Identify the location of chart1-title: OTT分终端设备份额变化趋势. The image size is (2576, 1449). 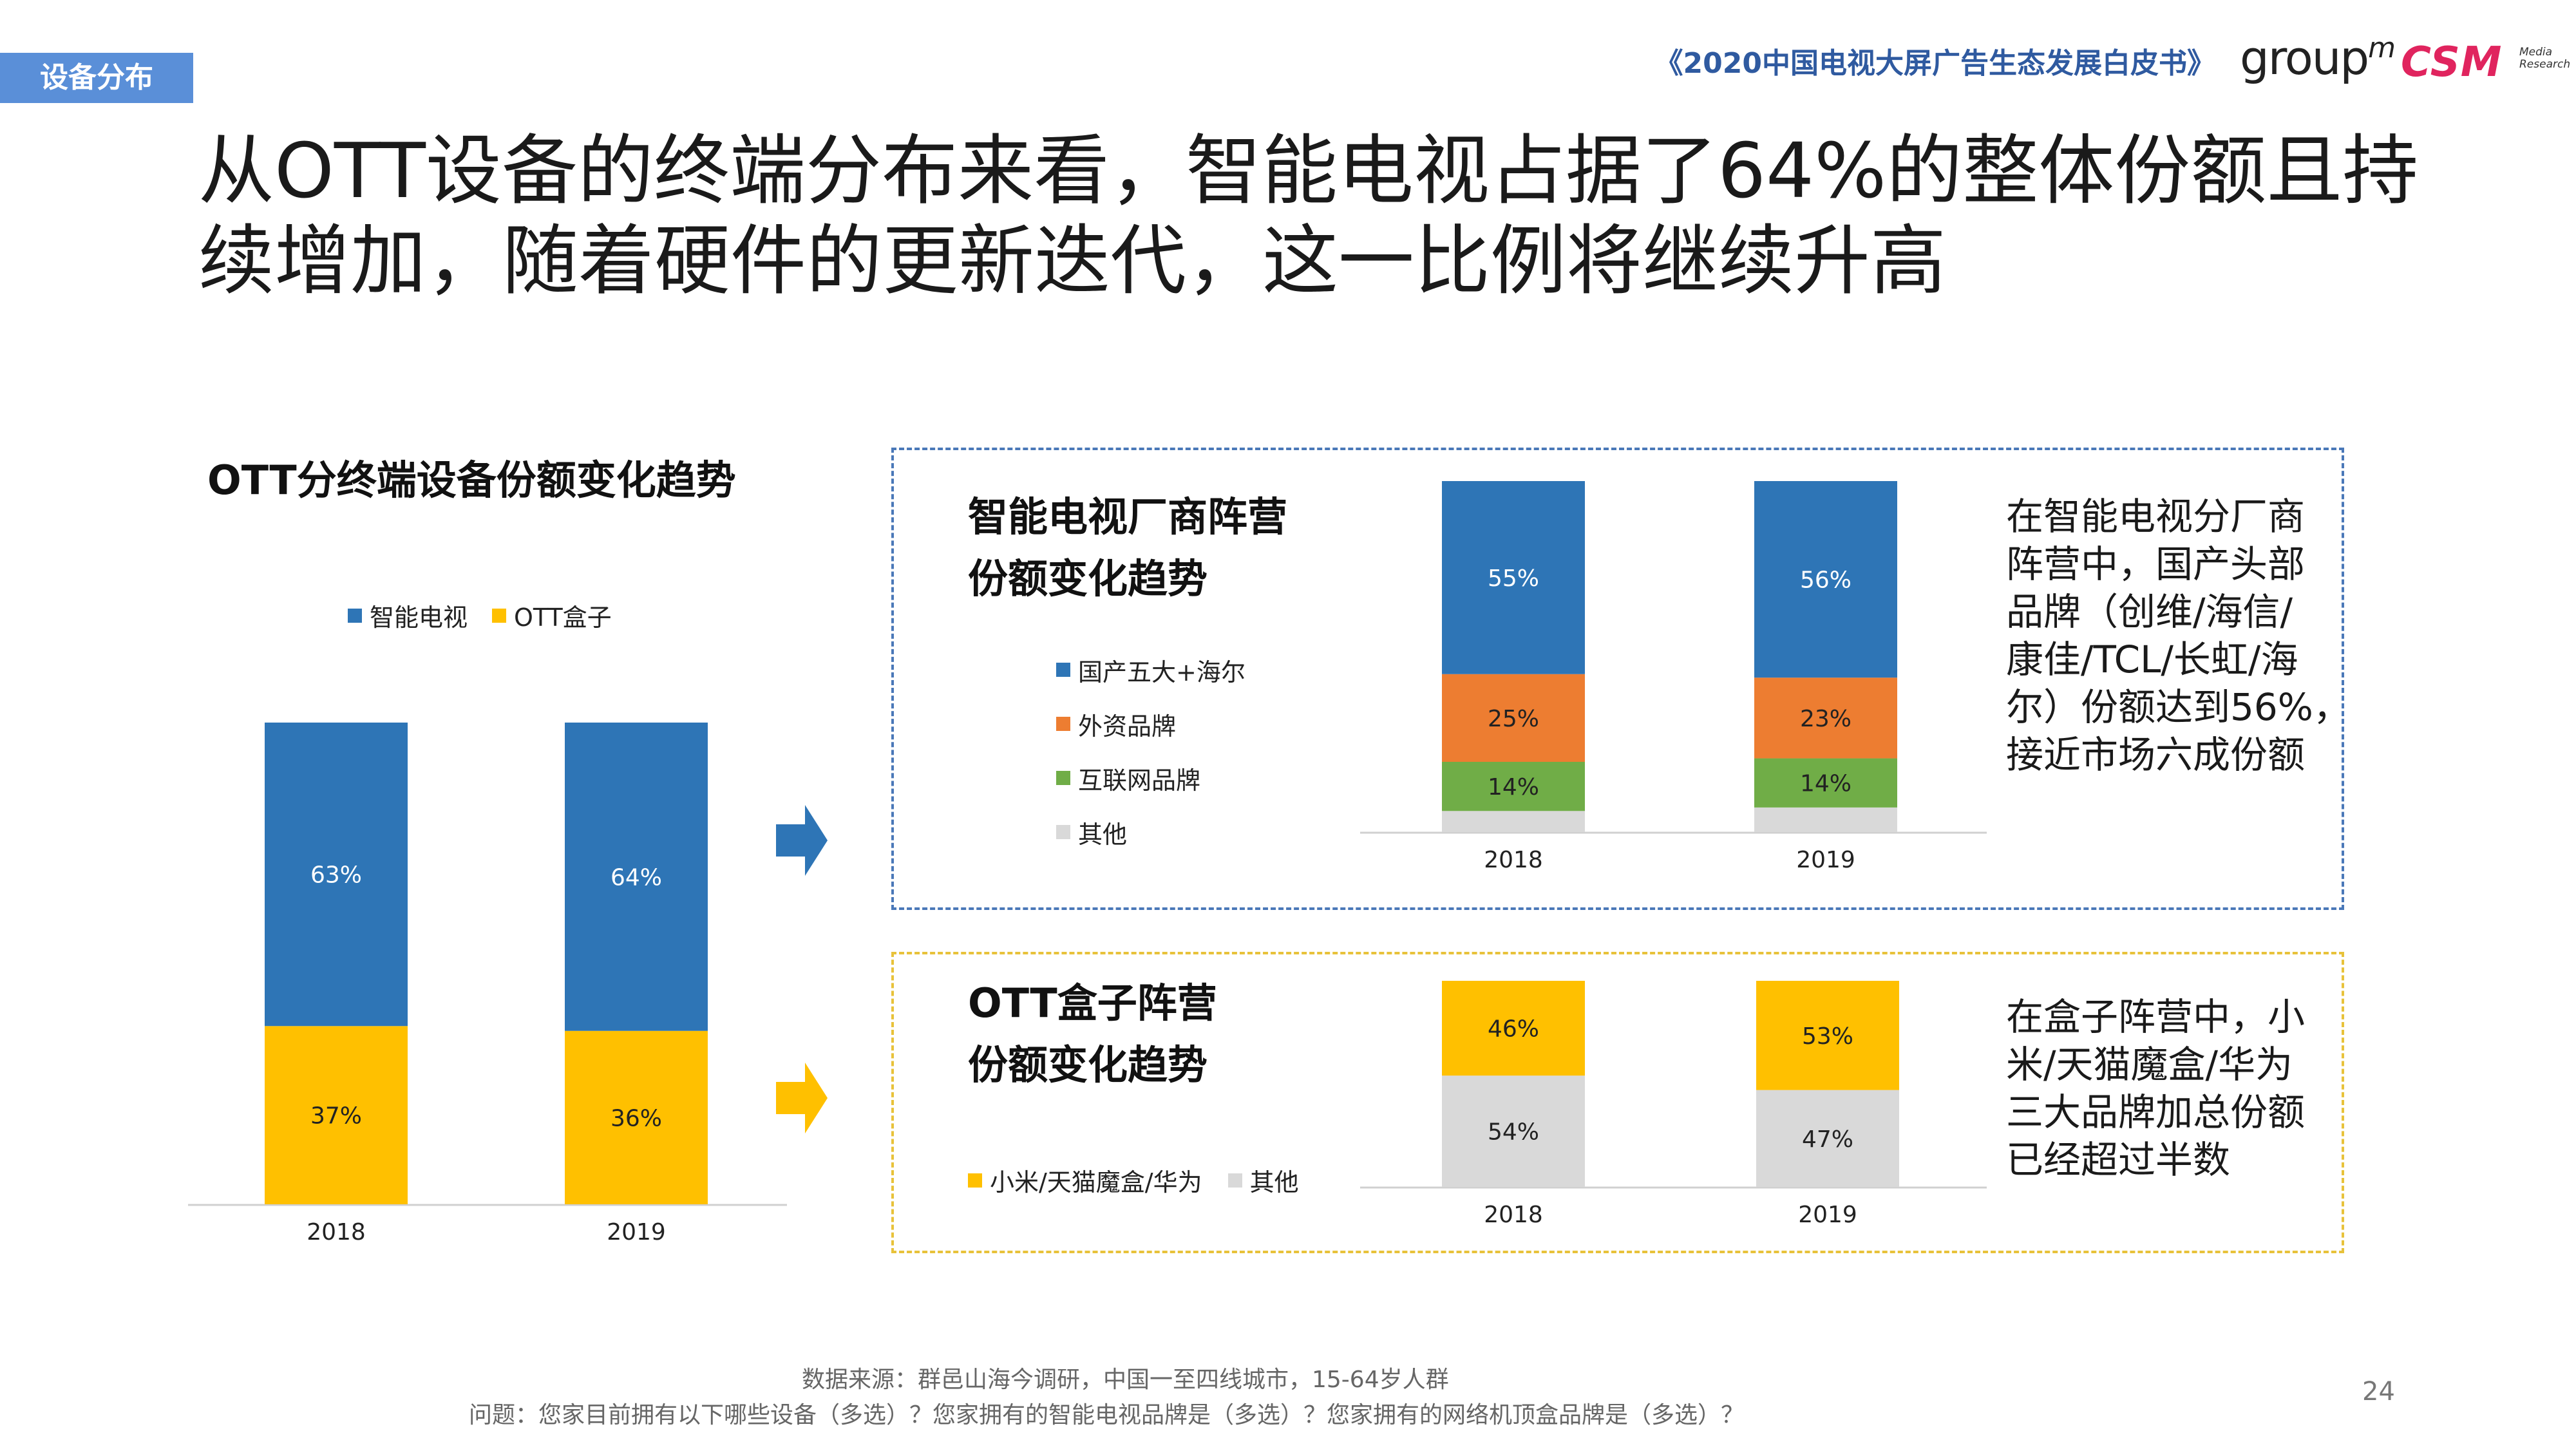
(471, 480).